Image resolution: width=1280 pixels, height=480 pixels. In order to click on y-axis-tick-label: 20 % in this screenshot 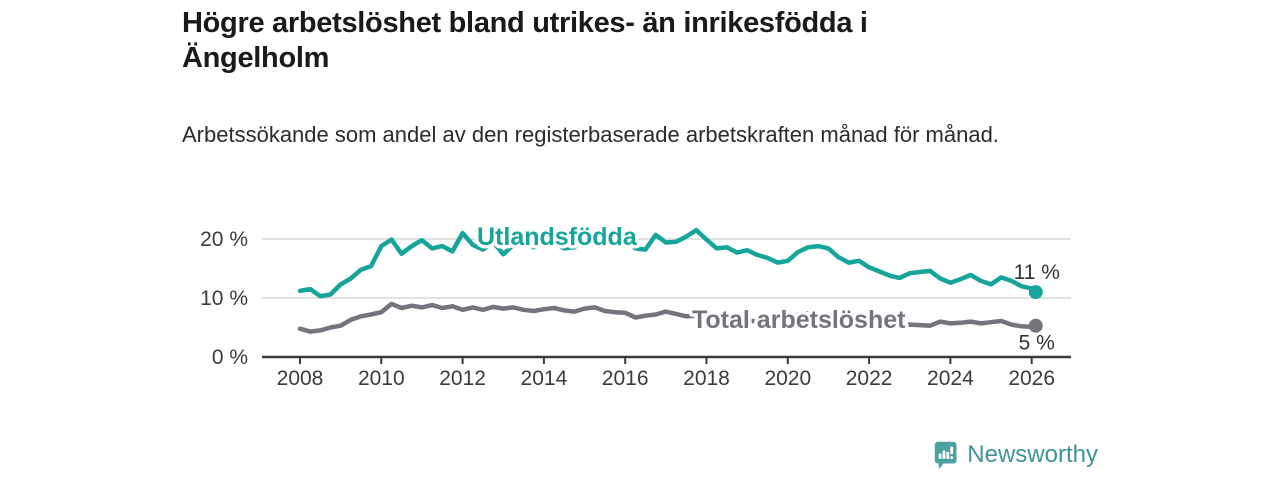, I will do `click(224, 239)`.